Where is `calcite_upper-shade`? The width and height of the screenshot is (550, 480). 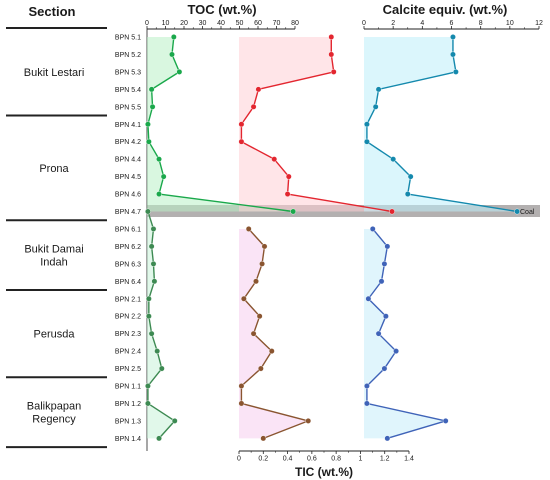
calcite_upper-shade is located at coordinates (441, 124).